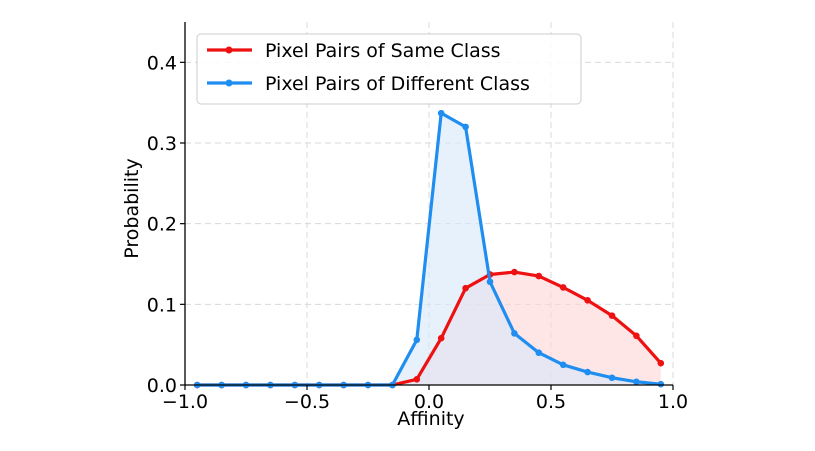 The width and height of the screenshot is (815, 451). Describe the element at coordinates (430, 419) in the screenshot. I see `x-axis-label: Affinity` at that location.